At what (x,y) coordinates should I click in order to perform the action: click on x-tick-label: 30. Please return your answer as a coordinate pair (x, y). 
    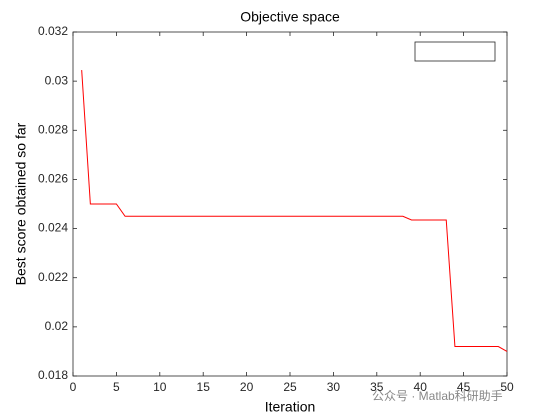
    Looking at the image, I should click on (334, 387).